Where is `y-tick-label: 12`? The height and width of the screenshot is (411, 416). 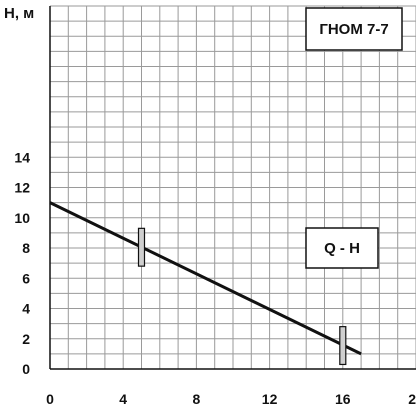
y-tick-label: 12 is located at coordinates (22, 188).